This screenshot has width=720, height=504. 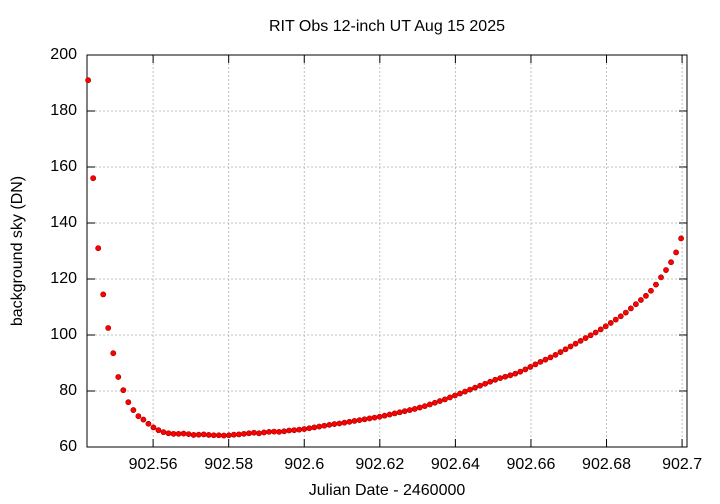 What do you see at coordinates (228, 464) in the screenshot?
I see `x-tick-label: 902.58` at bounding box center [228, 464].